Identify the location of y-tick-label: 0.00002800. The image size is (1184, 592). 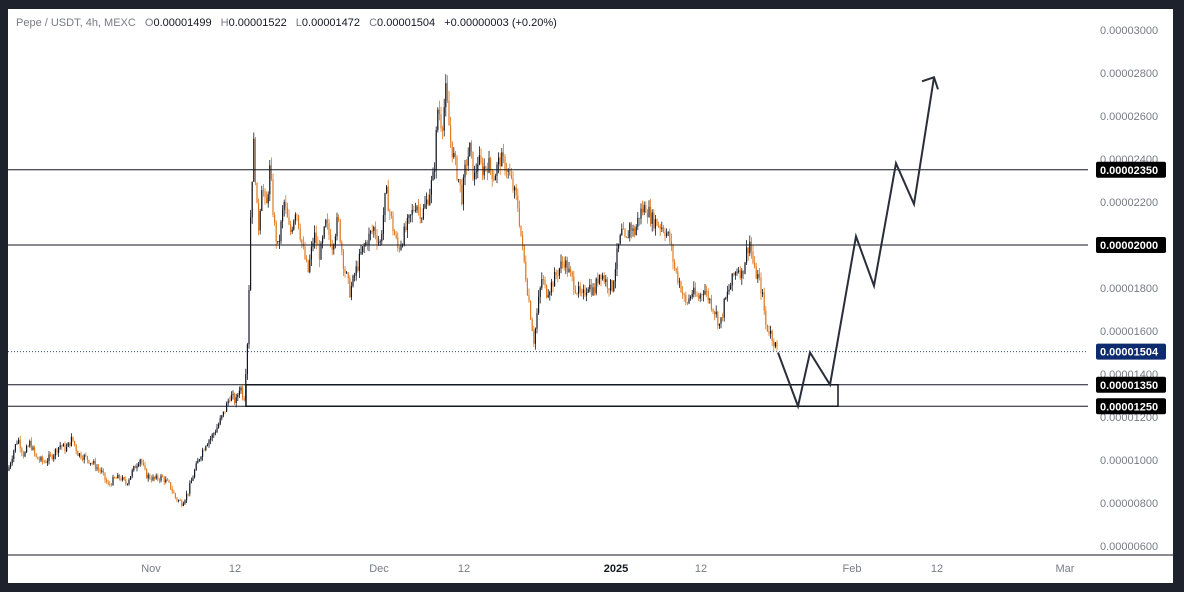
(1129, 74).